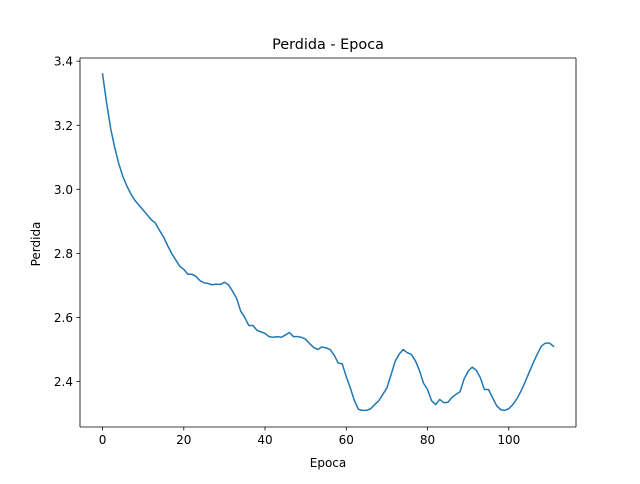  I want to click on chart-title: Perdida - Epoca, so click(328, 45).